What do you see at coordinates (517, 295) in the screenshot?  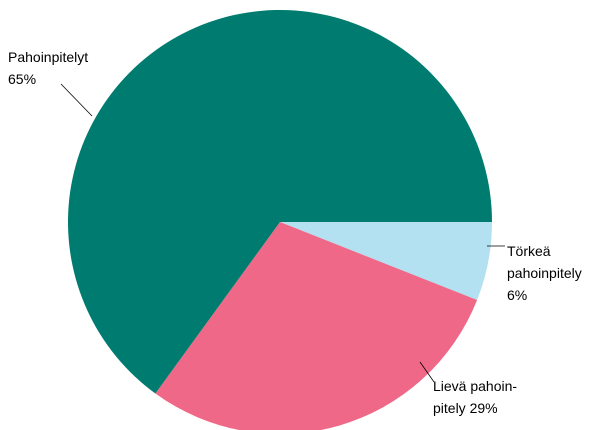 I see `slice-label-line: 6%` at bounding box center [517, 295].